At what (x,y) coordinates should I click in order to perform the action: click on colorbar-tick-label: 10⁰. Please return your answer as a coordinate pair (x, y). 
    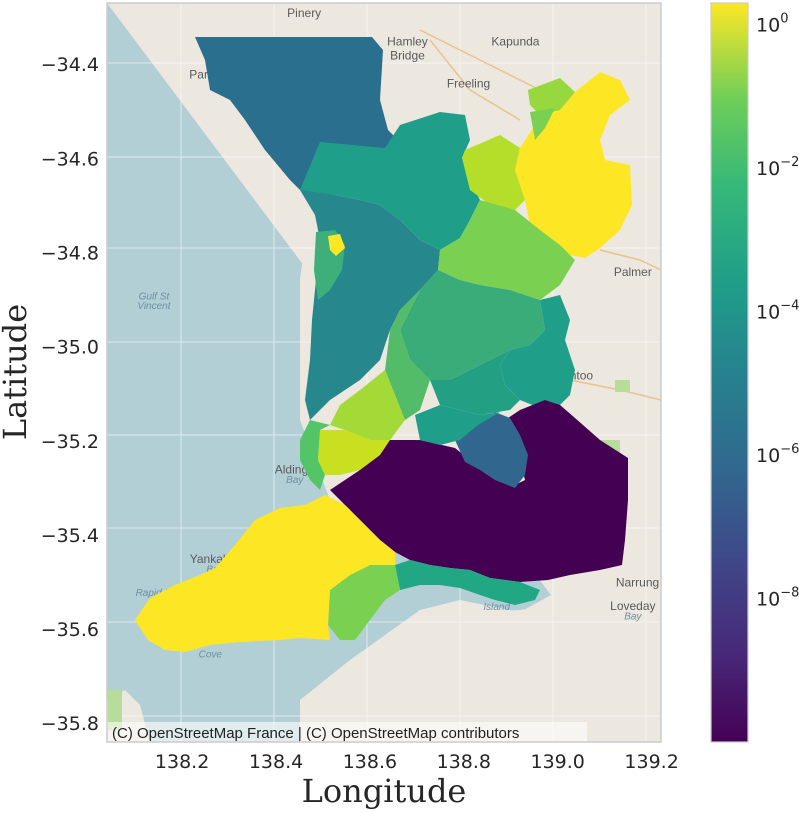
    Looking at the image, I should click on (772, 24).